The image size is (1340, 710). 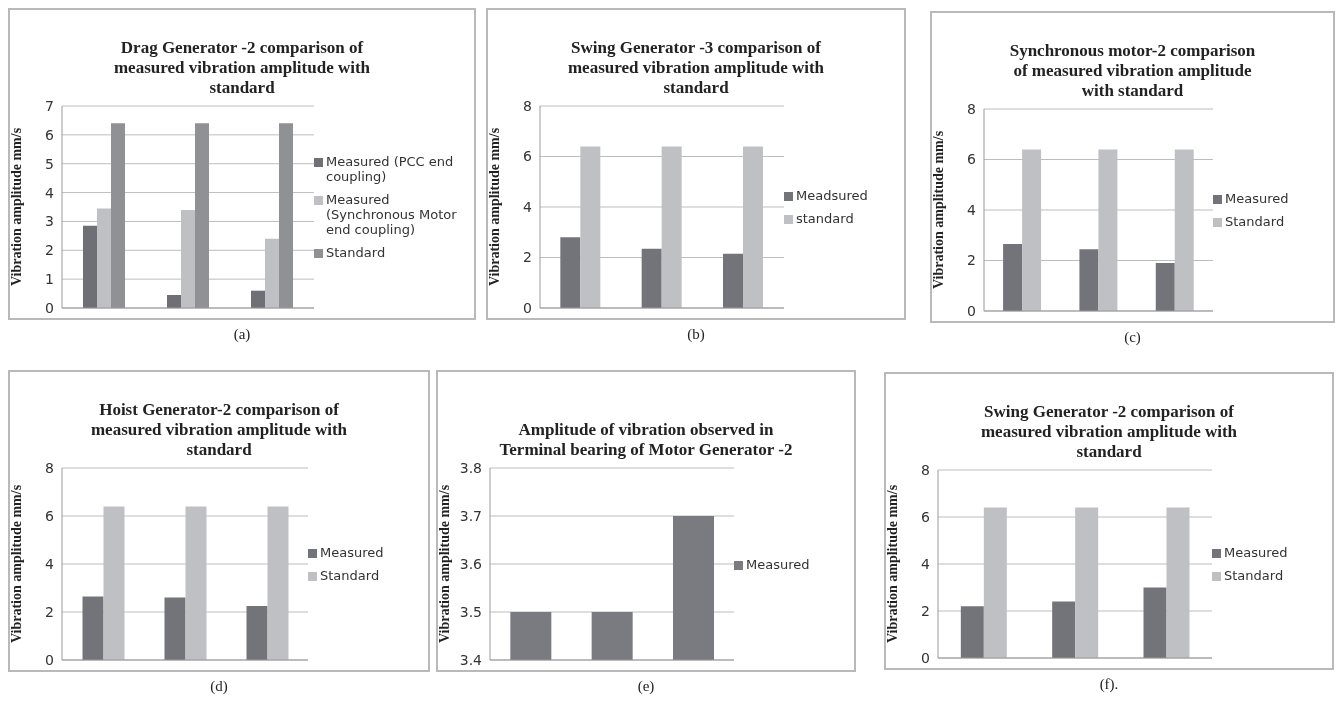 I want to click on chart-title: Synchronous motor-2 comparison of measured vibration amplitude with standard, so click(x=1132, y=71).